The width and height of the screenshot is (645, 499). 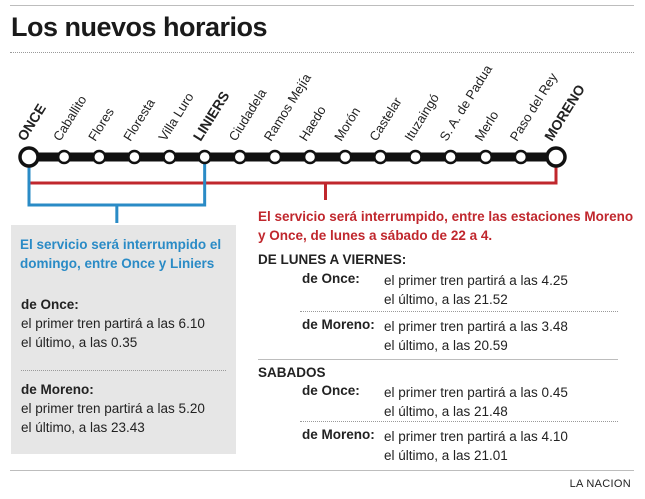 I want to click on page-title: Los nuevos horarios, so click(x=139, y=27).